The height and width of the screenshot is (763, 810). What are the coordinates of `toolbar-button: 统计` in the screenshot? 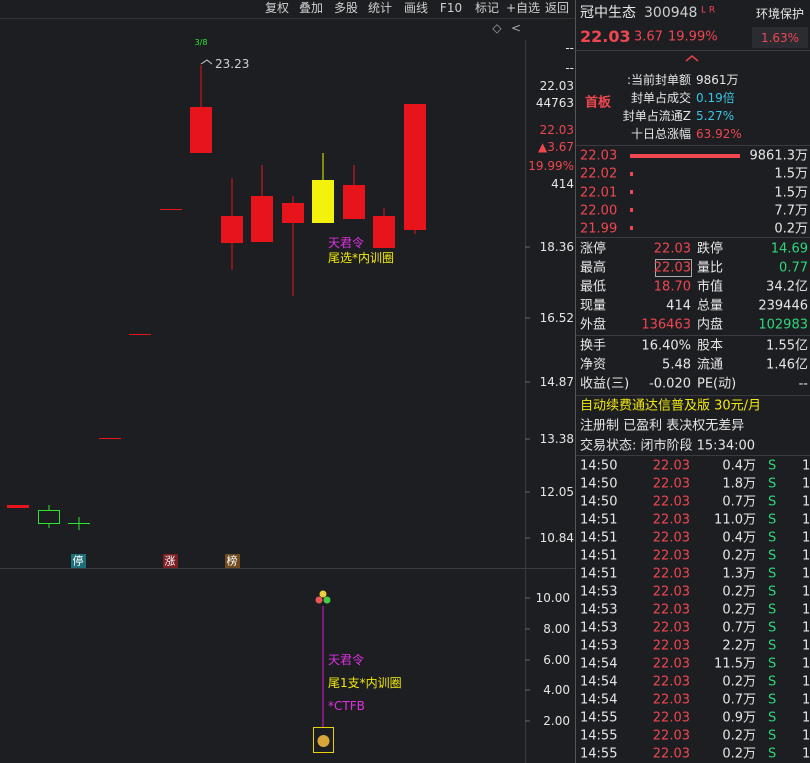 It's located at (380, 8).